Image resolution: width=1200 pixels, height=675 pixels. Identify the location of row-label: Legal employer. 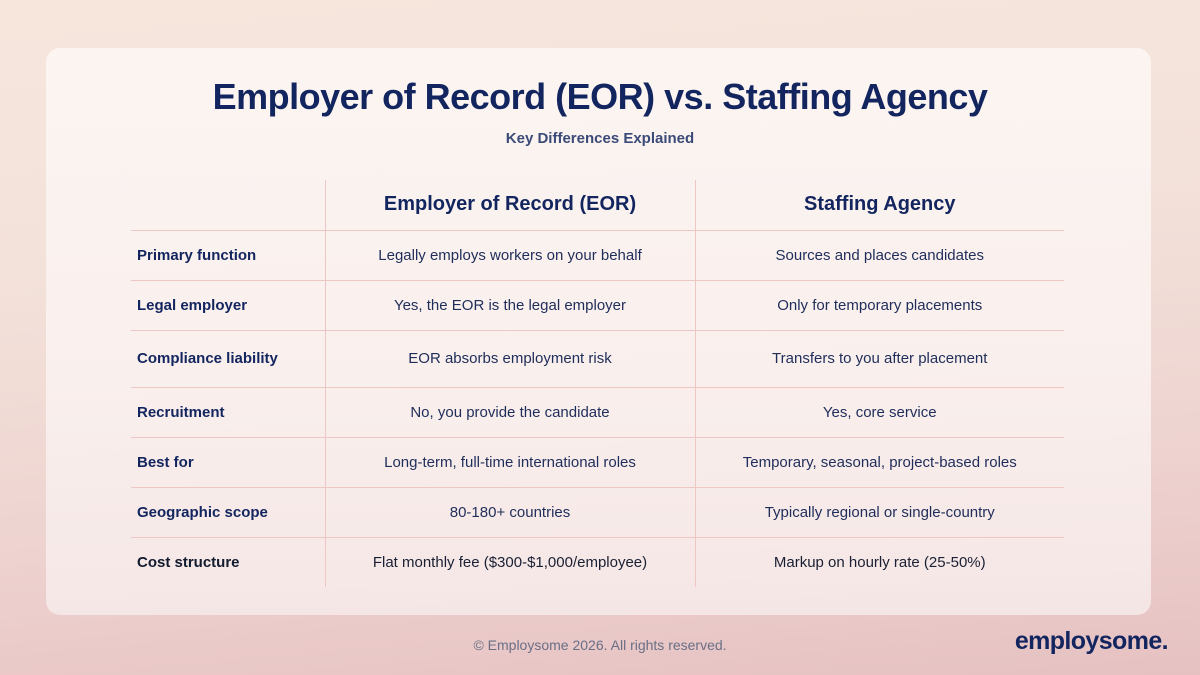
(228, 305).